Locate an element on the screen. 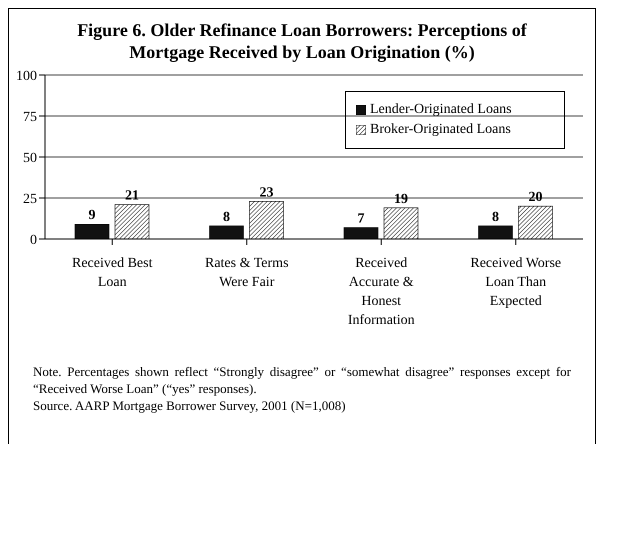 Image resolution: width=626 pixels, height=545 pixels. data-label: 7 is located at coordinates (361, 219).